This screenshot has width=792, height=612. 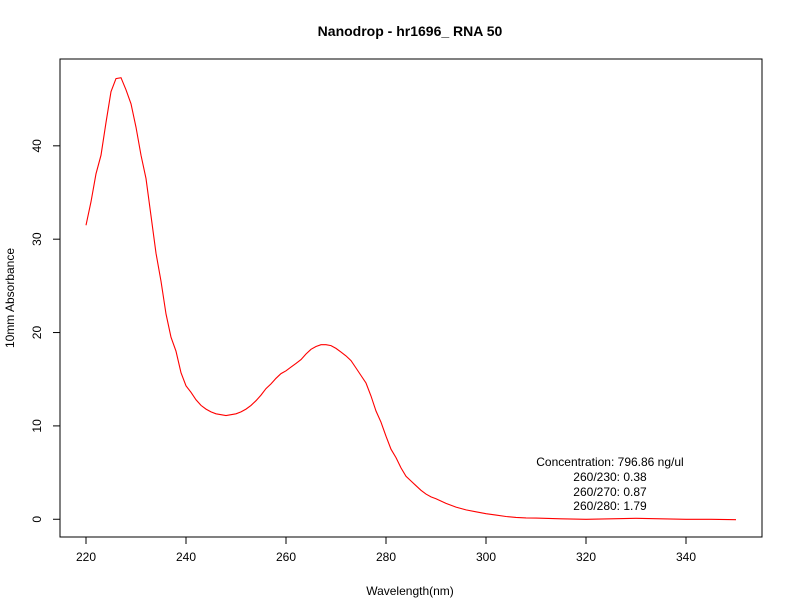 I want to click on ratio-260-230-text: 260/230: 0.38, so click(x=610, y=477).